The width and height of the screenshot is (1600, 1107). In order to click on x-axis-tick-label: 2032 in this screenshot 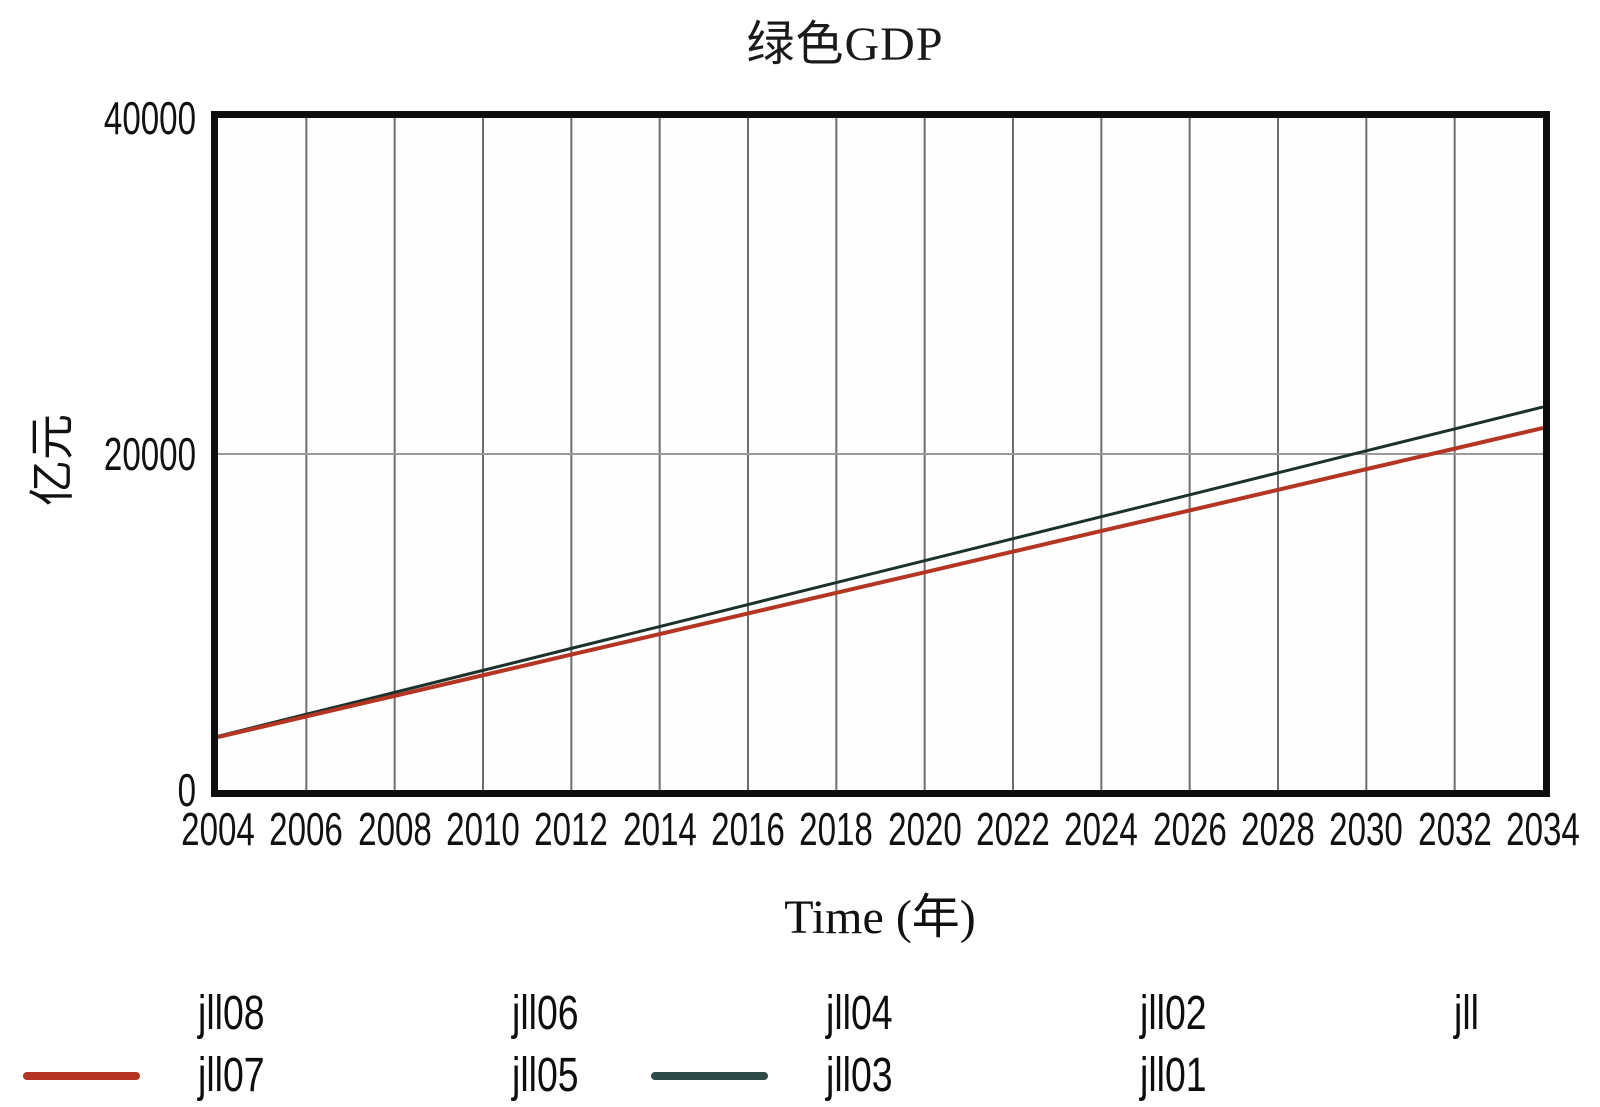, I will do `click(1454, 829)`.